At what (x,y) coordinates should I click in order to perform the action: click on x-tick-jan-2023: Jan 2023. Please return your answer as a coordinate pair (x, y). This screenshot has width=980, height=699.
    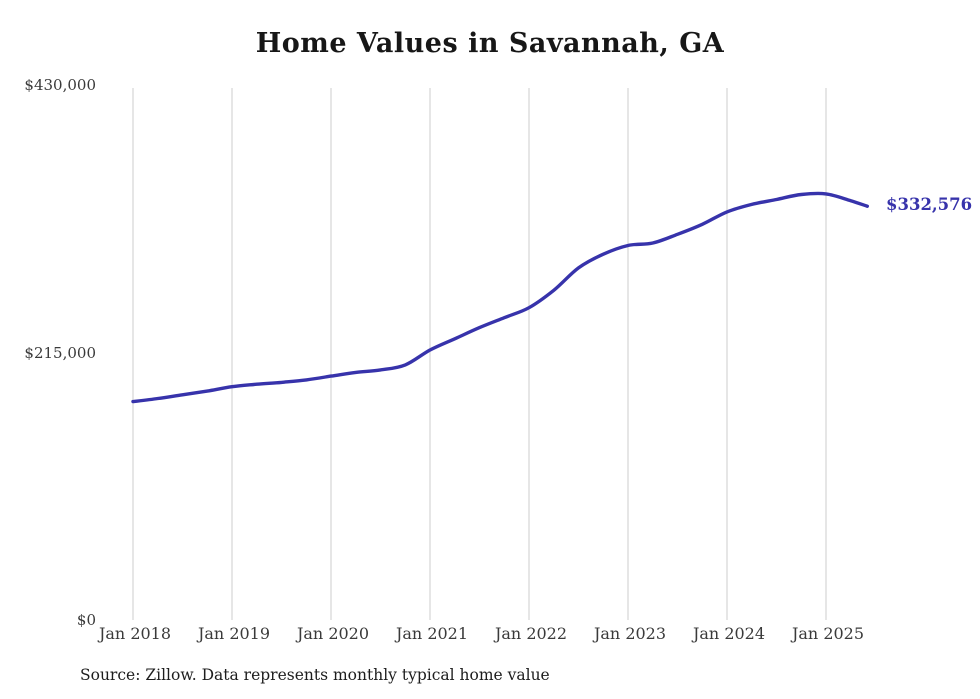
    Looking at the image, I should click on (630, 633).